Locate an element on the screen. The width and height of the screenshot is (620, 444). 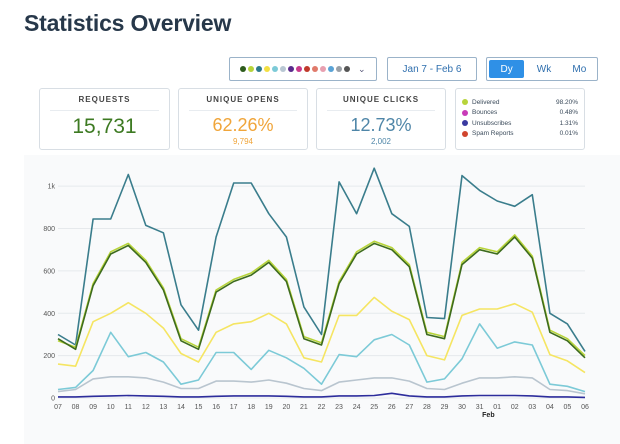
x-tick-label: 08 is located at coordinates (76, 407).